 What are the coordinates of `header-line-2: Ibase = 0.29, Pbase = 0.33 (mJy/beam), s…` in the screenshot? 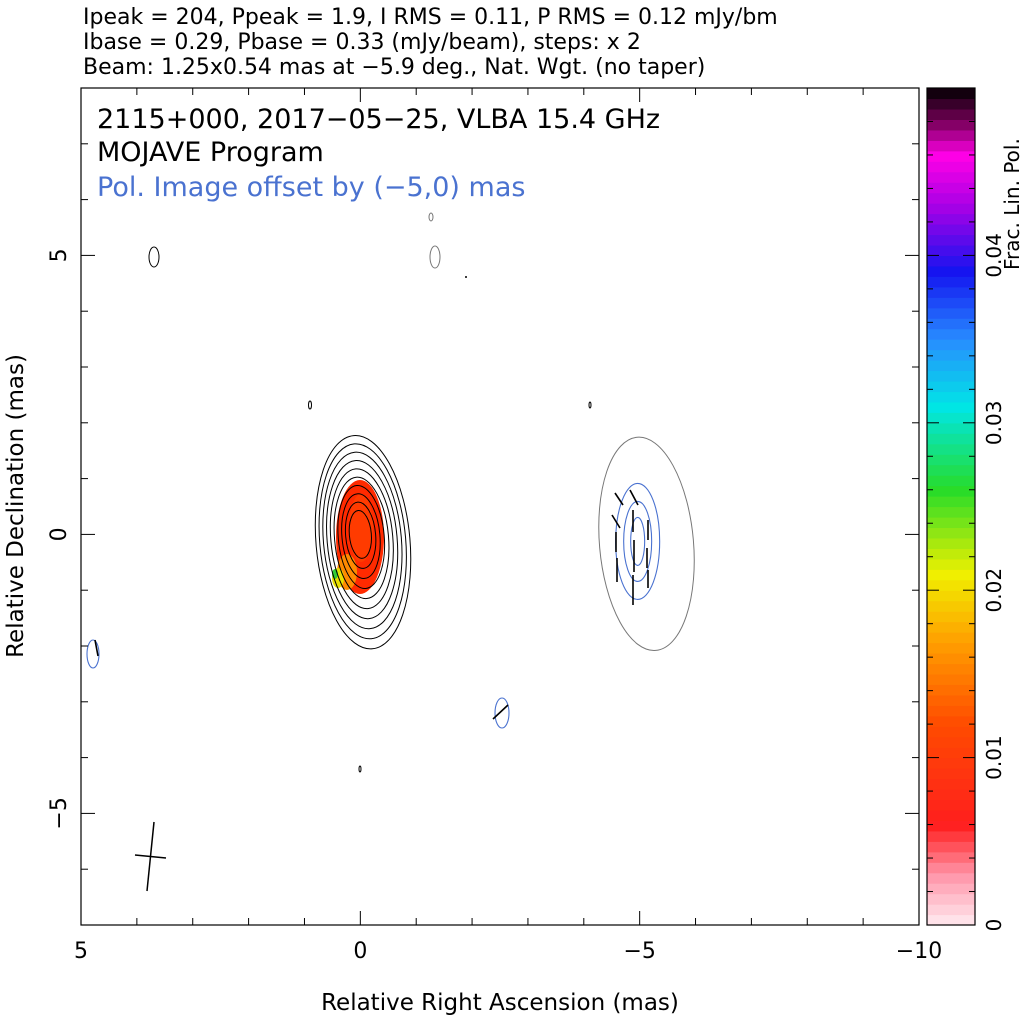 It's located at (362, 42).